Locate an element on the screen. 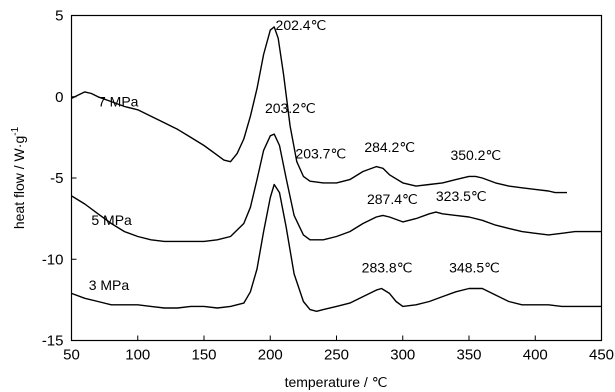  y-tick-label: 0 is located at coordinates (59, 97).